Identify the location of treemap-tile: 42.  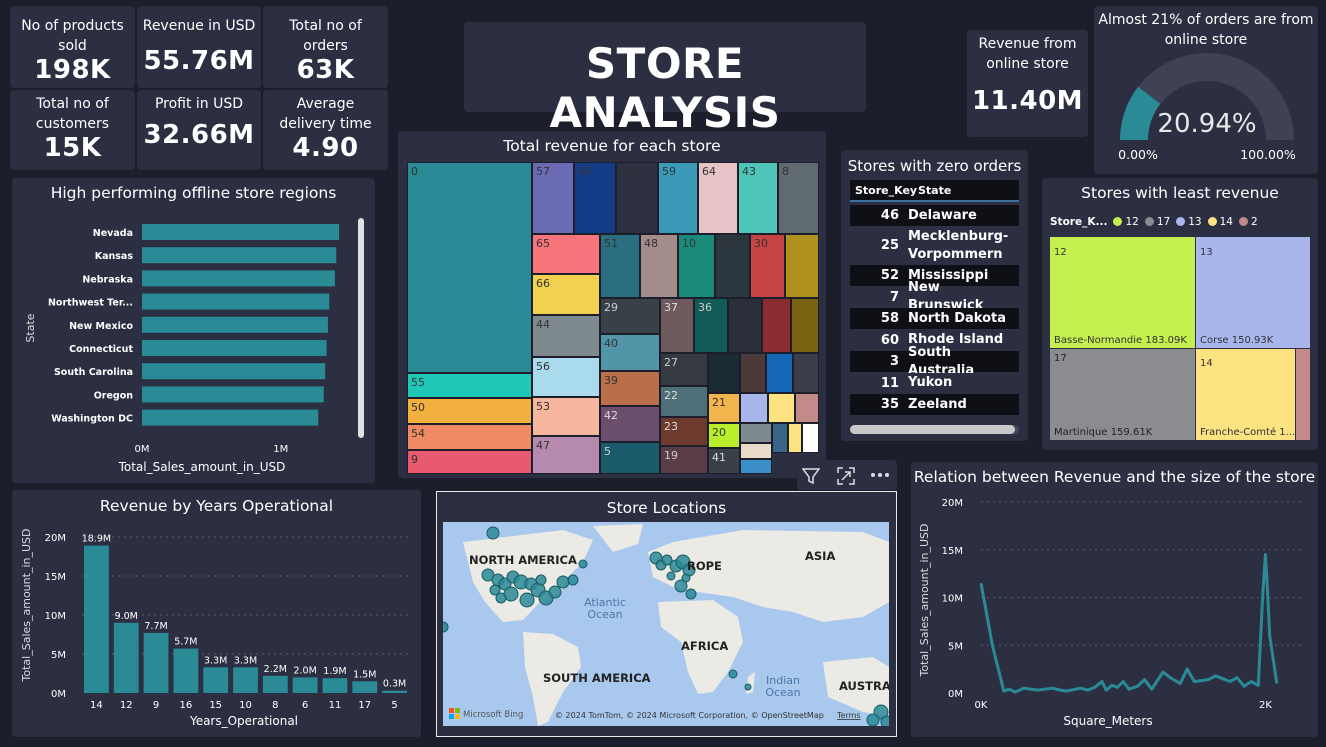
(630, 424).